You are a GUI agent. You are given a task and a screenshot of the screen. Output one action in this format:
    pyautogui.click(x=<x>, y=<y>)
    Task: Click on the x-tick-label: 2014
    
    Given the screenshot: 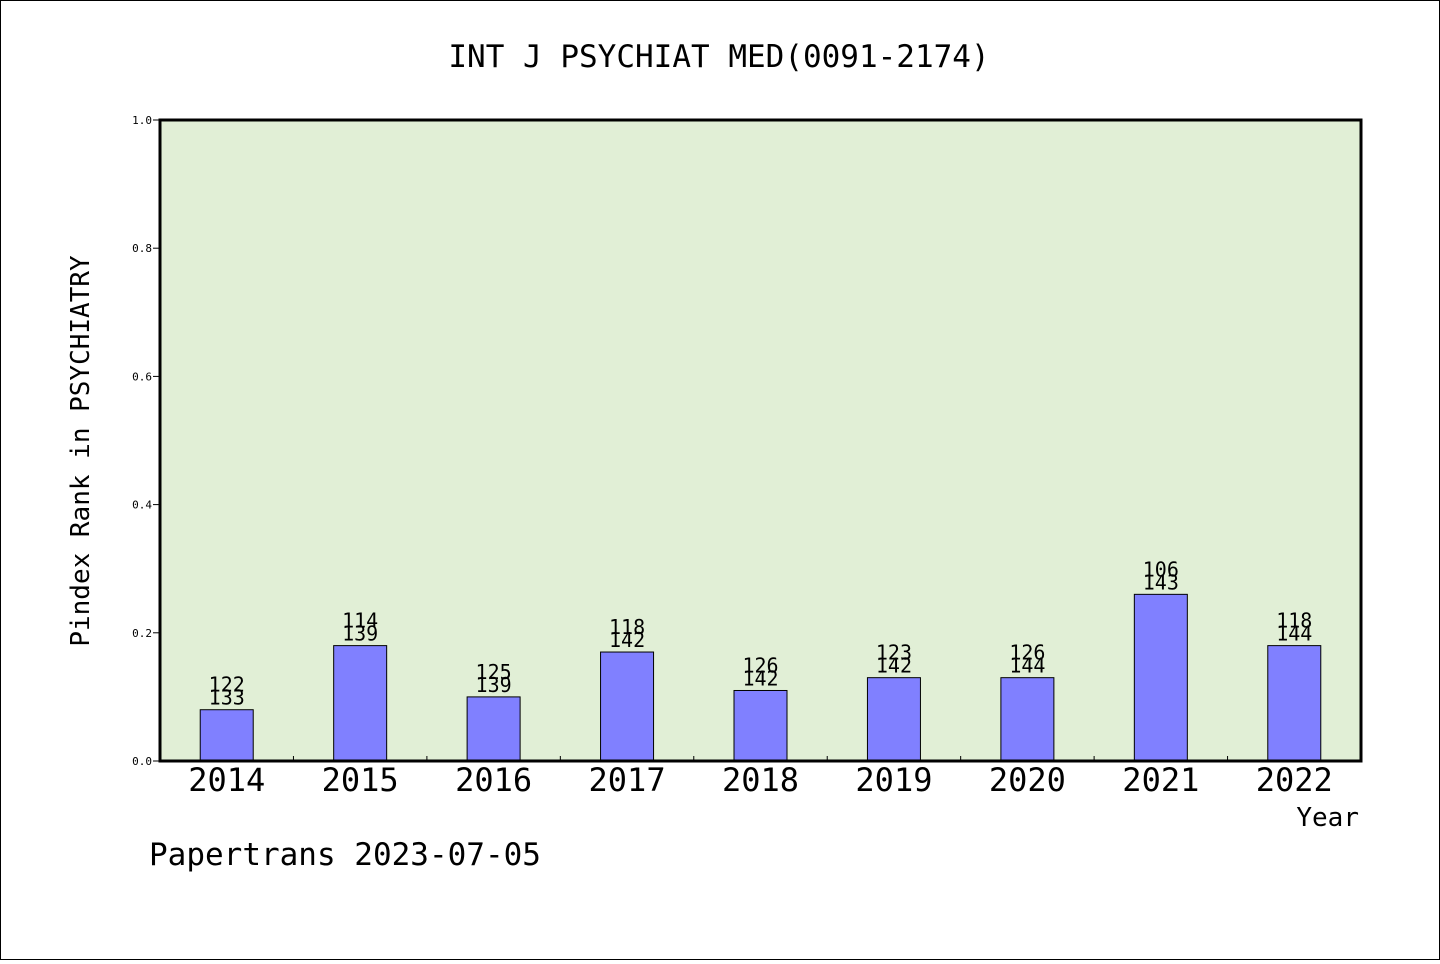 What is the action you would take?
    pyautogui.click(x=226, y=780)
    